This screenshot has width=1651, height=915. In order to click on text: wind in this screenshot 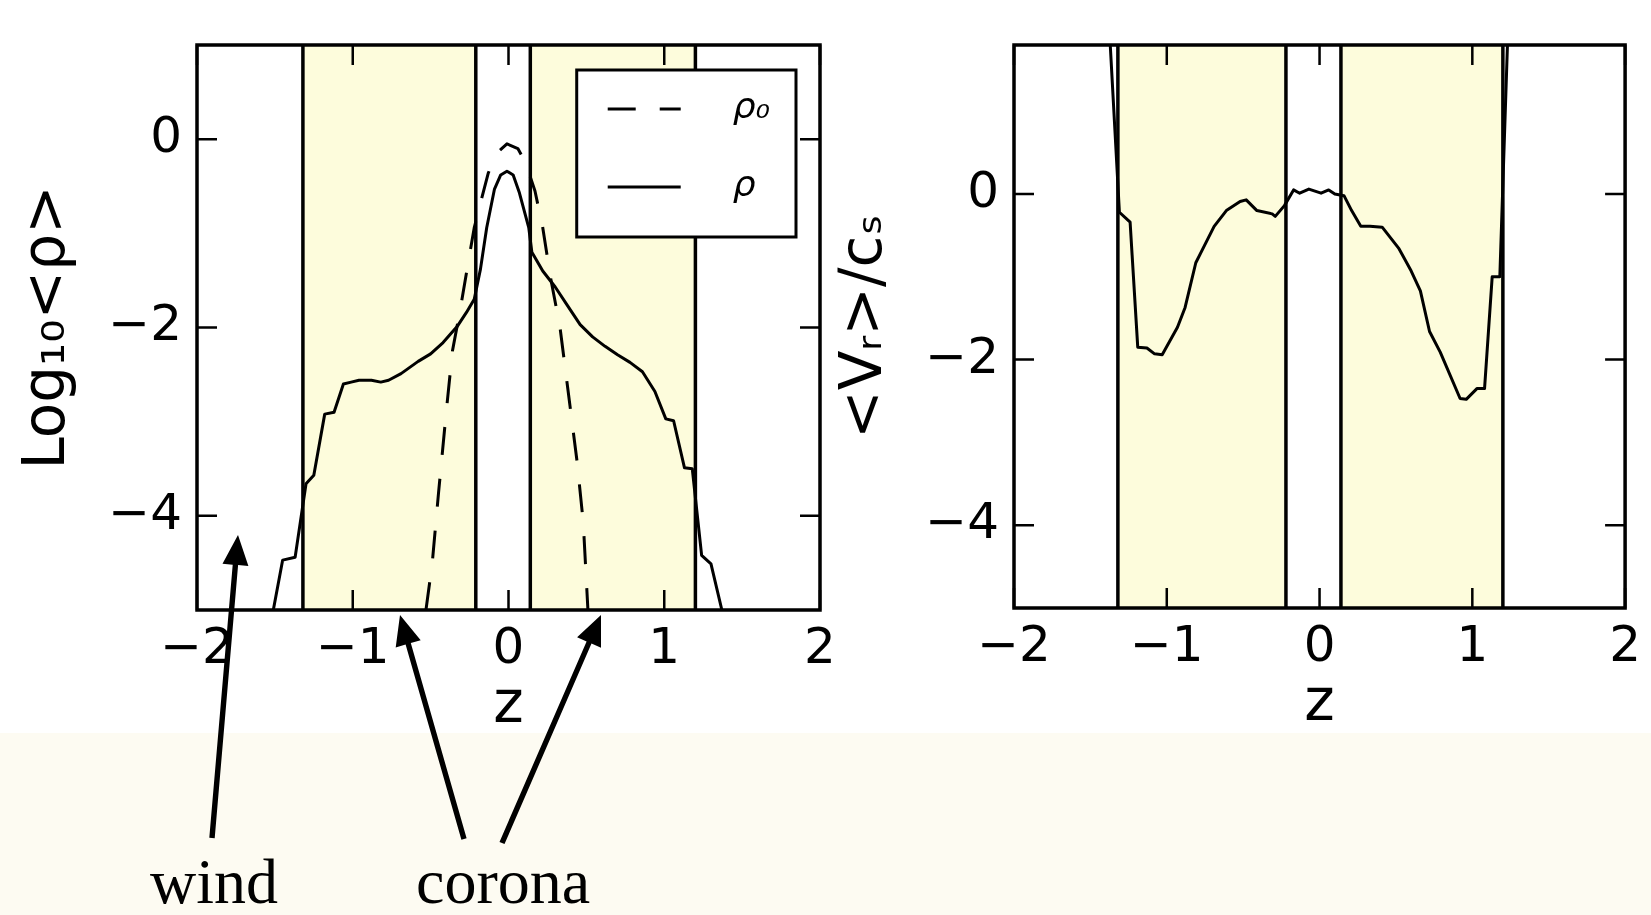, I will do `click(214, 880)`.